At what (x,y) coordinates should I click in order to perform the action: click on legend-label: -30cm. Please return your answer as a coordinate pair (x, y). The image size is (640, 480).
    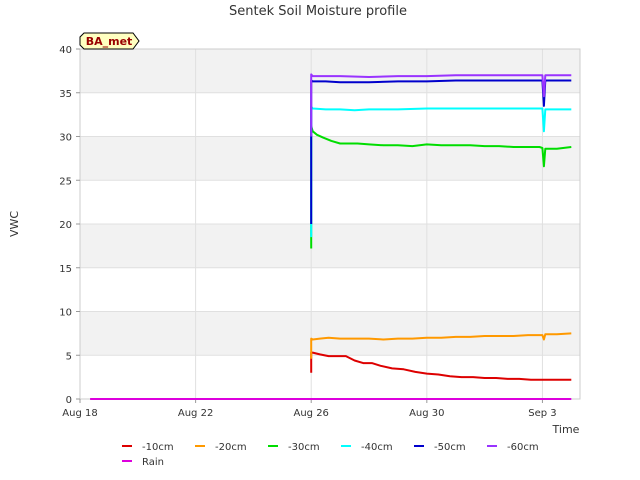
    Looking at the image, I should click on (304, 447).